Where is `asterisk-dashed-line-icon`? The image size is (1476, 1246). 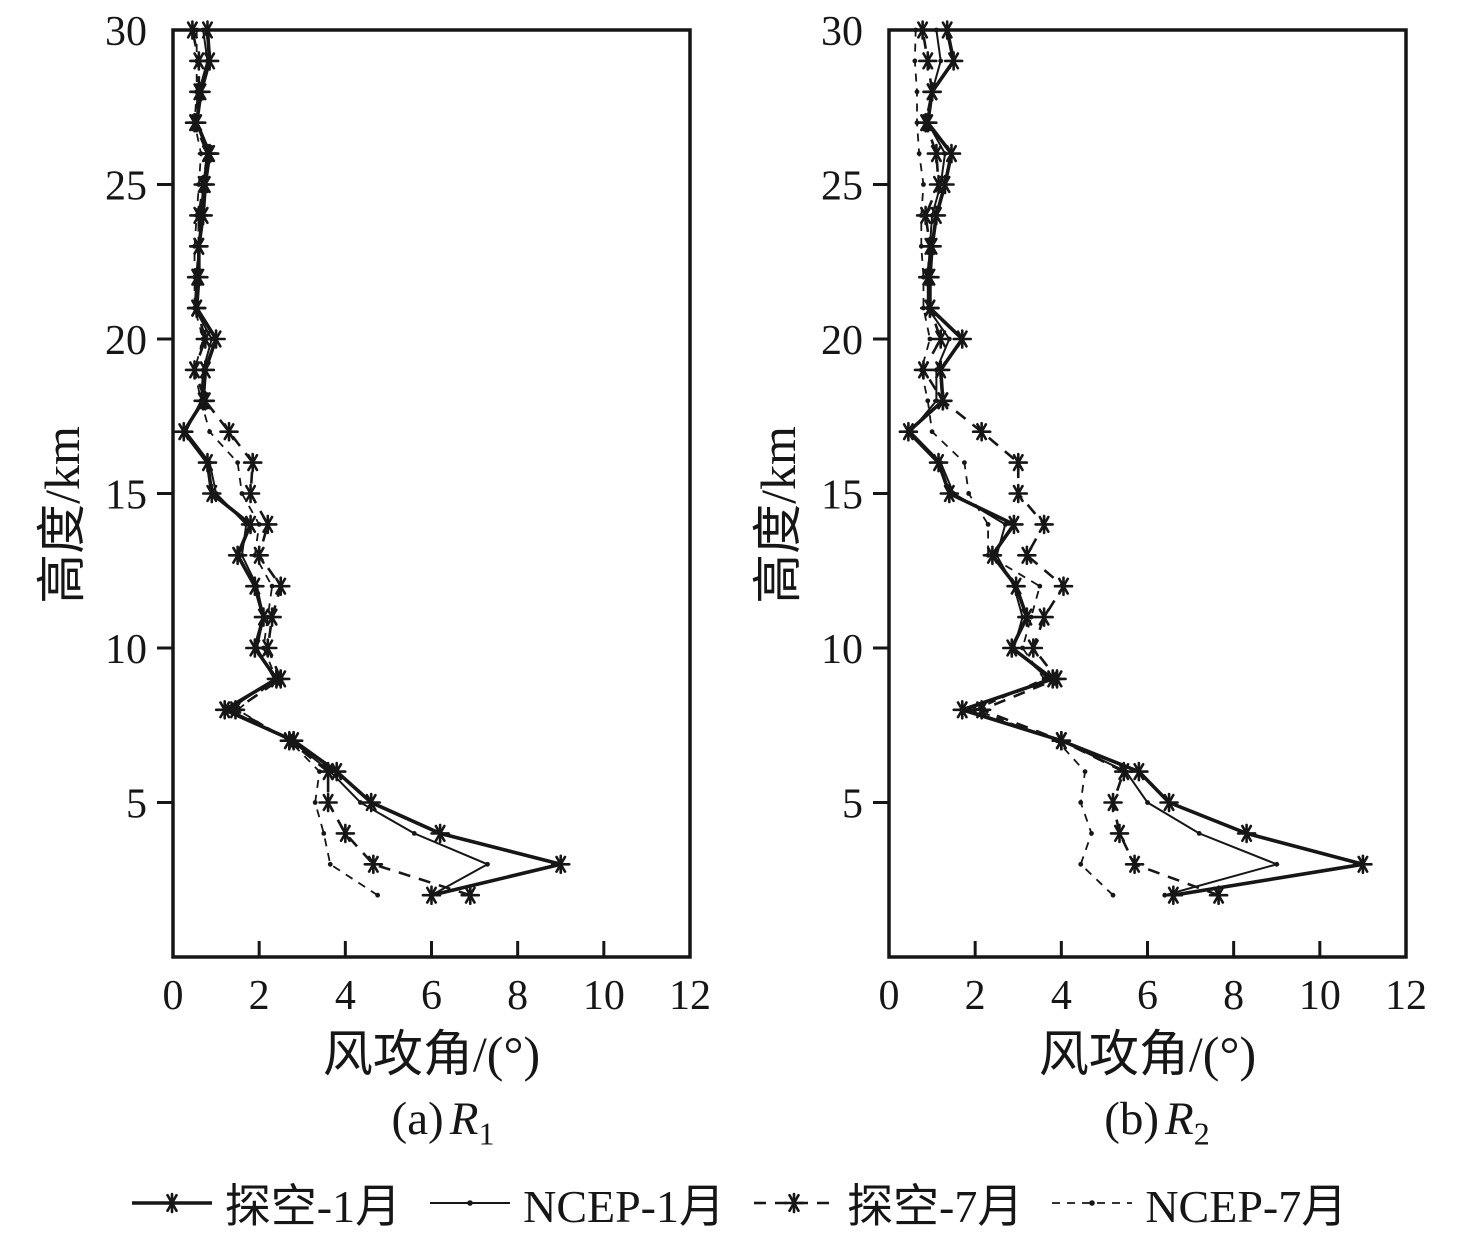 asterisk-dashed-line-icon is located at coordinates (794, 1203).